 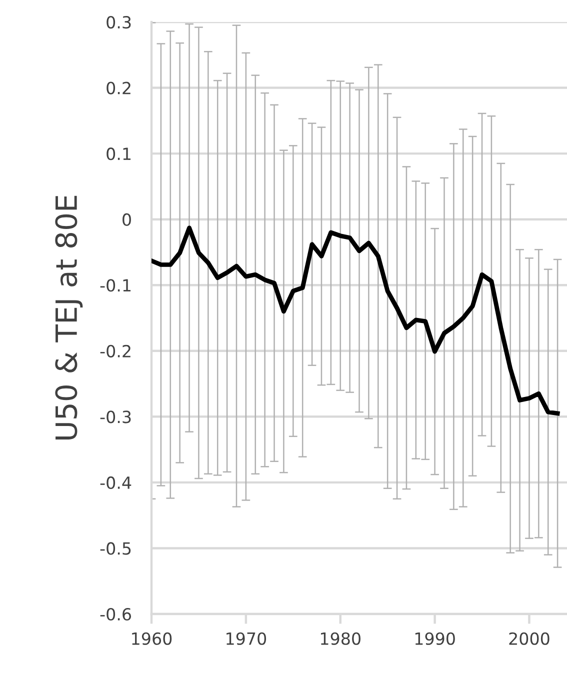 What do you see at coordinates (246, 638) in the screenshot?
I see `x-tick-label: 1970` at bounding box center [246, 638].